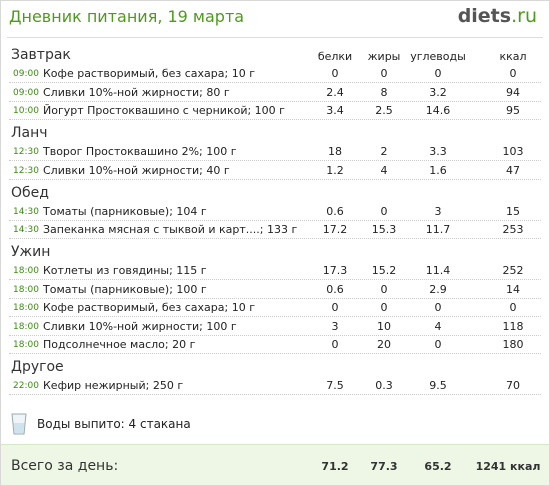  Describe the element at coordinates (513, 270) in the screenshot. I see `value: 252` at that location.